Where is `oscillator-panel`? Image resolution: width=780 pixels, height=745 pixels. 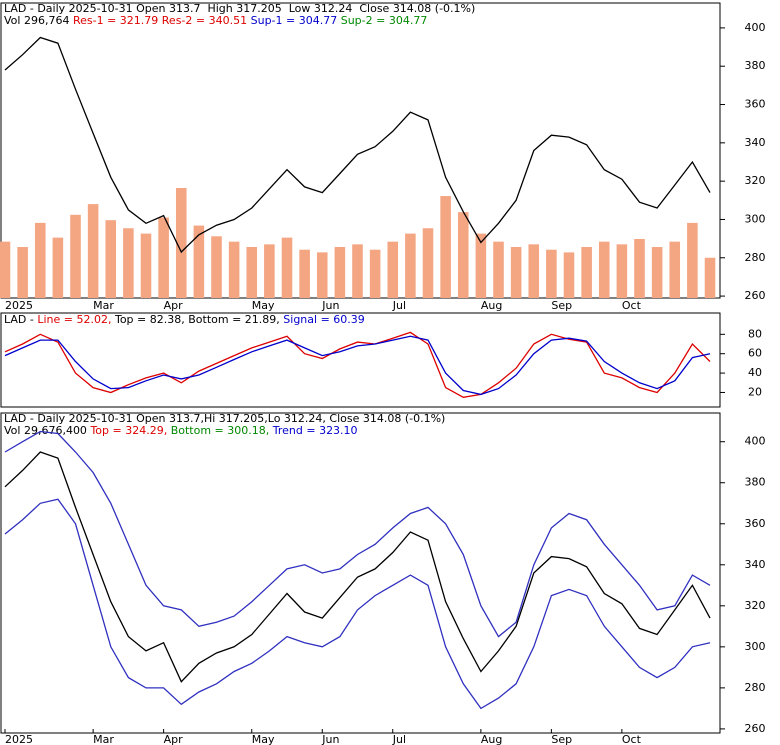 oscillator-panel is located at coordinates (360, 360).